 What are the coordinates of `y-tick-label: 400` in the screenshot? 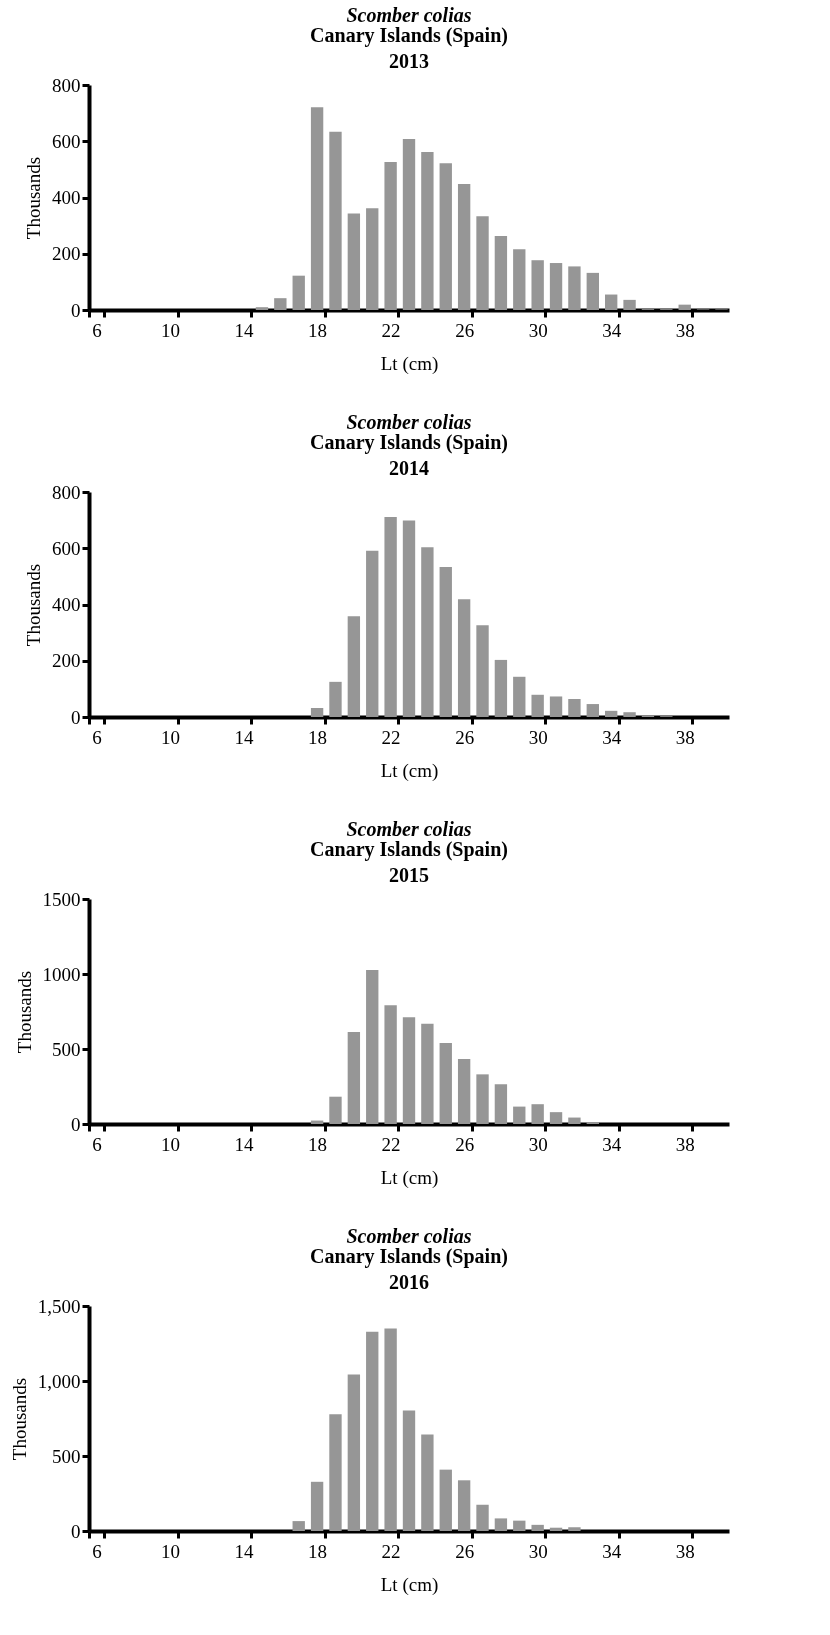 It's located at (66, 197).